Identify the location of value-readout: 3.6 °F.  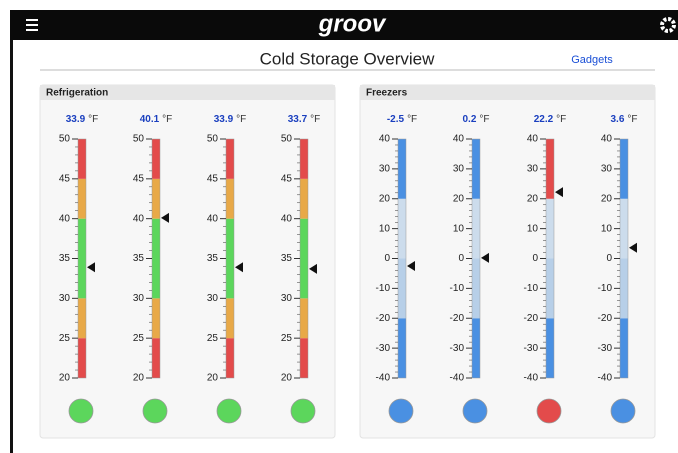
(623, 119).